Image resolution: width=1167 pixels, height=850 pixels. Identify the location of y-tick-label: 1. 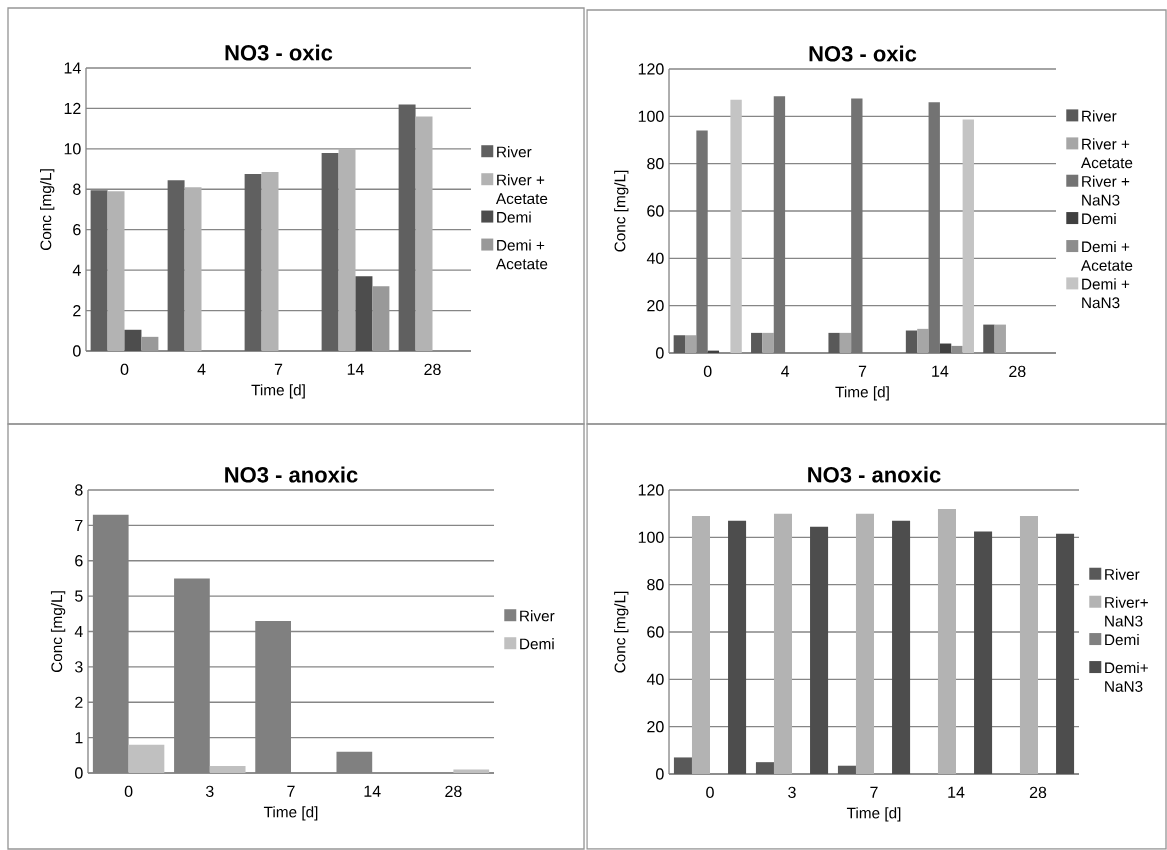
(79, 738).